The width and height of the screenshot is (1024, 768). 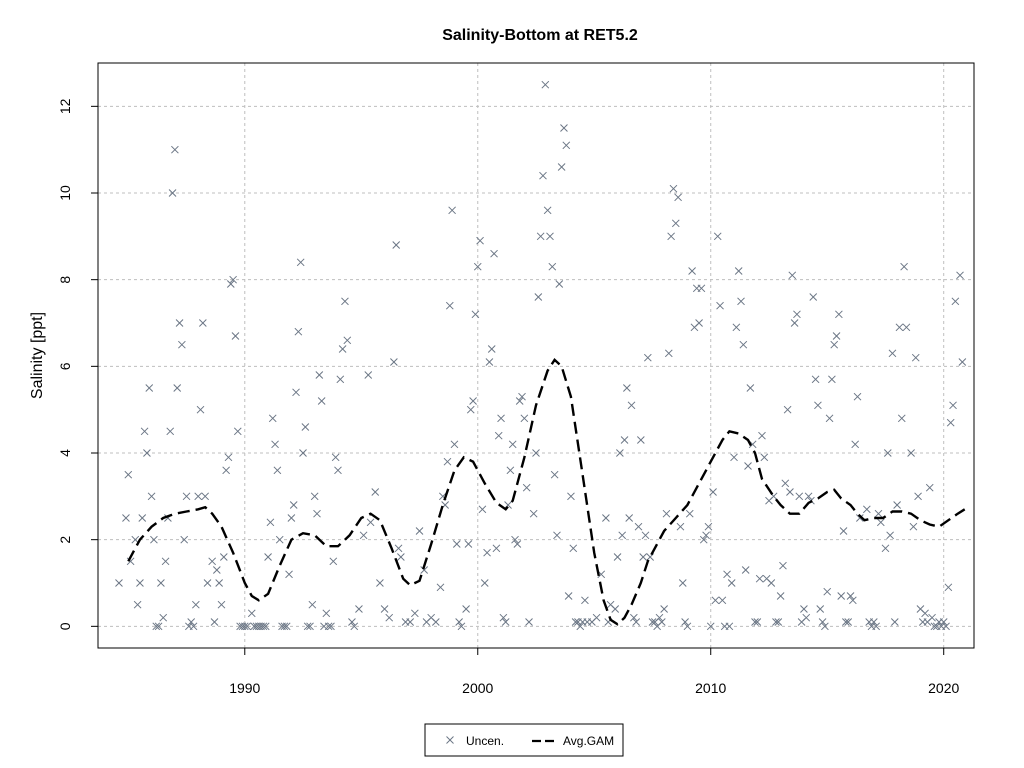 I want to click on y-tick-label: 0, so click(x=65, y=626).